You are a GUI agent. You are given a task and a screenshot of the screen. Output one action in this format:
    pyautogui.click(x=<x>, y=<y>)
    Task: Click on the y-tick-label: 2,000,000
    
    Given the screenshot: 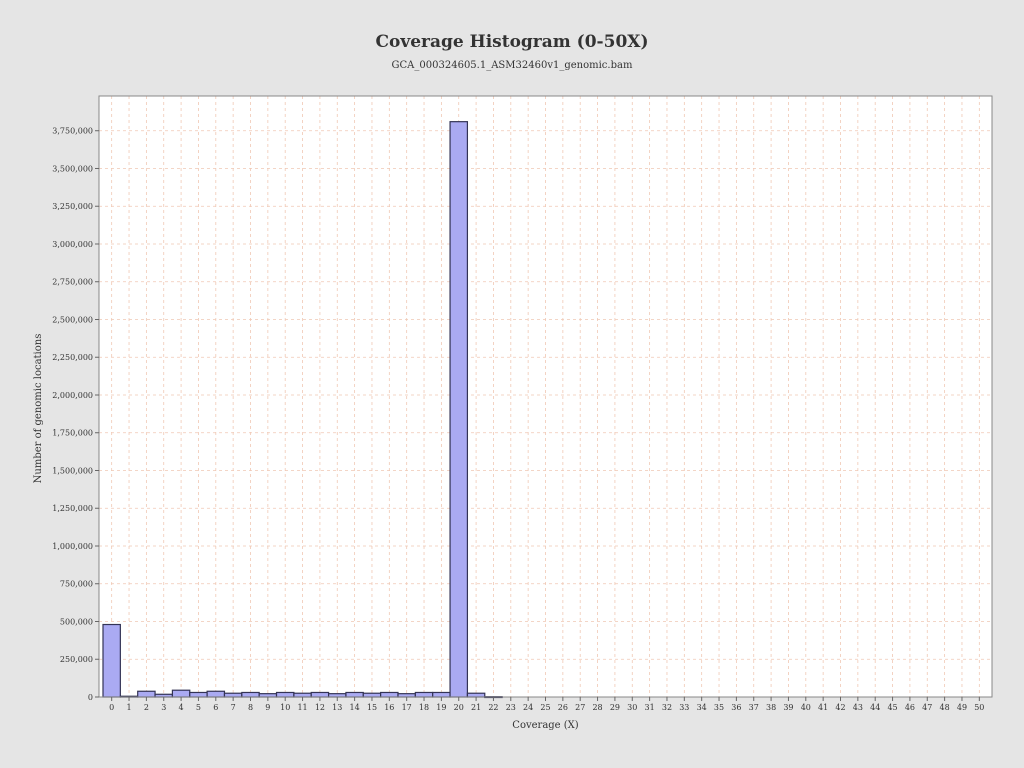 What is the action you would take?
    pyautogui.click(x=72, y=395)
    